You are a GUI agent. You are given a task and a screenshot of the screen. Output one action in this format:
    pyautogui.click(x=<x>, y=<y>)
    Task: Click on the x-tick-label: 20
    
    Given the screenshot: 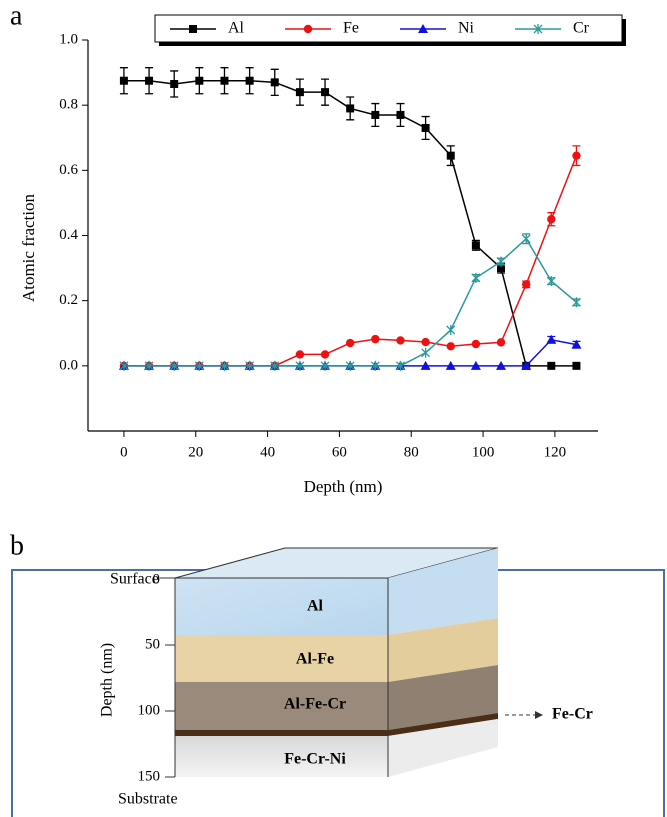 What is the action you would take?
    pyautogui.click(x=195, y=452)
    